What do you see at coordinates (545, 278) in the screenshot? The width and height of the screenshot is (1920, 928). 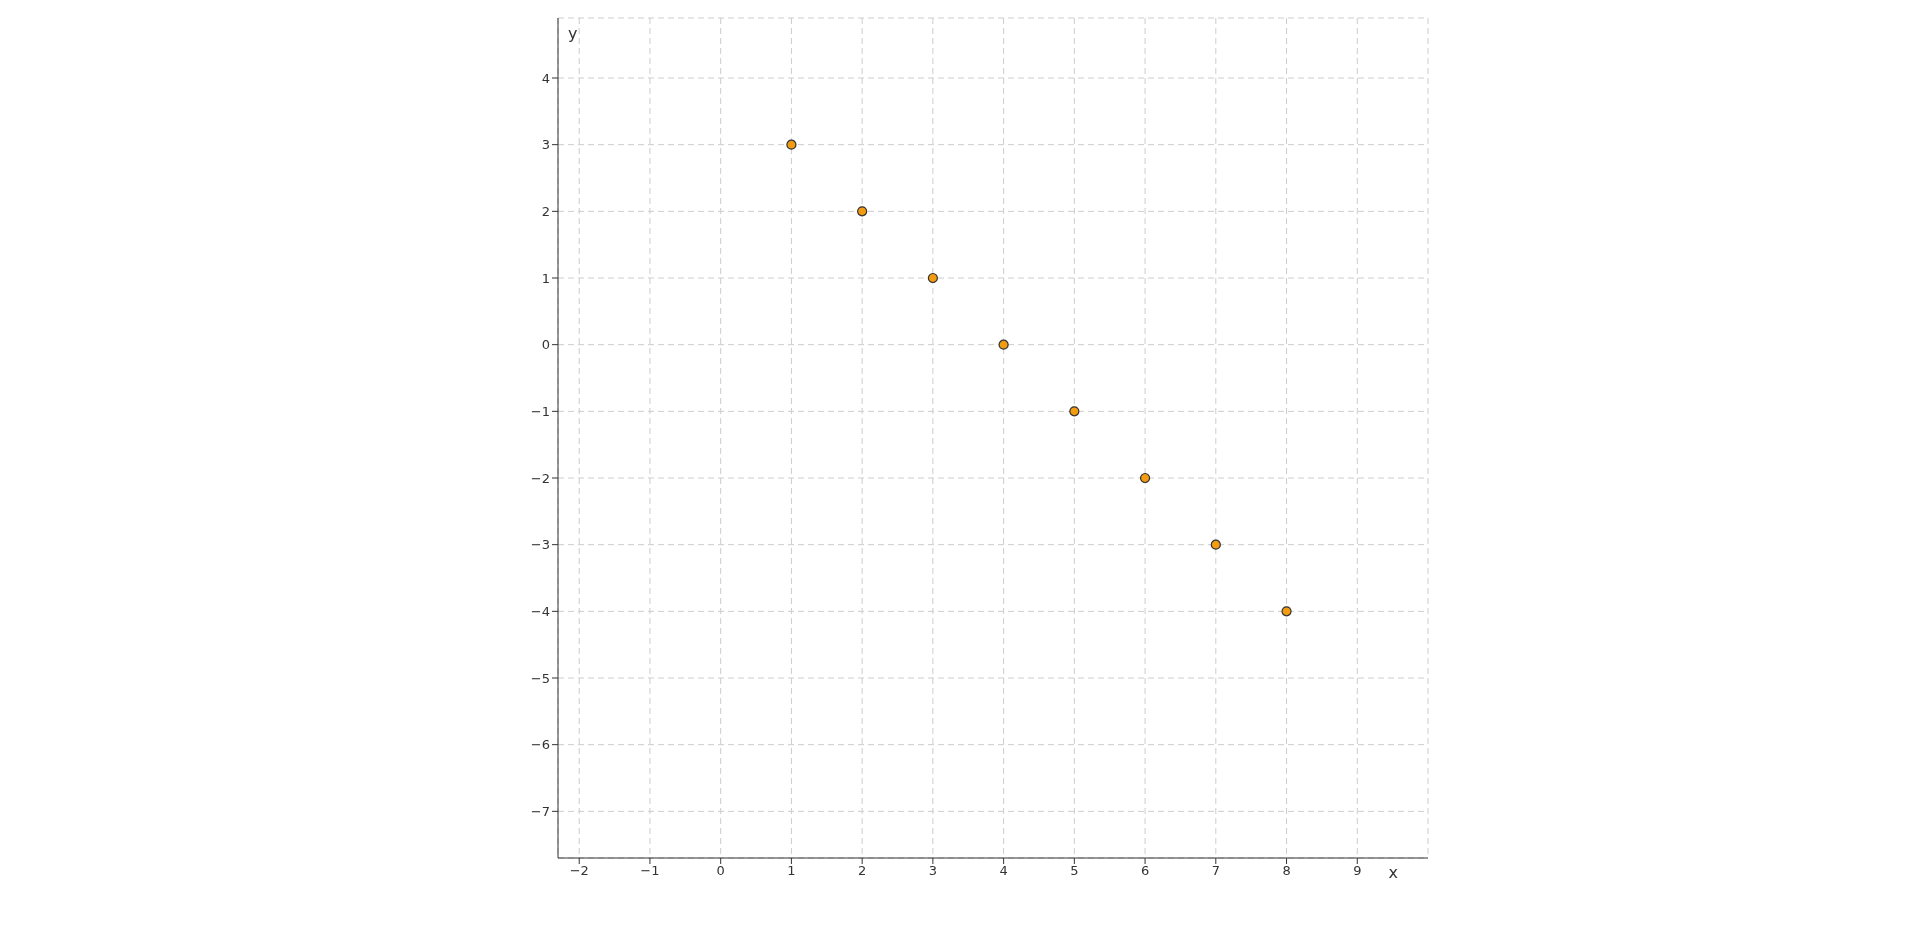 I see `y-tick-label: 1` at bounding box center [545, 278].